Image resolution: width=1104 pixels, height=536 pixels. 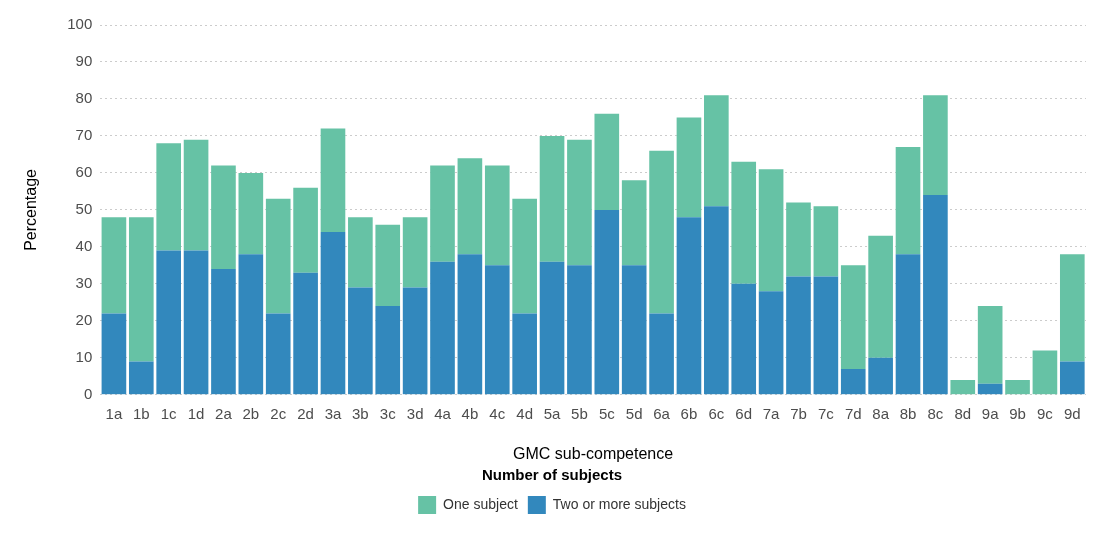 What do you see at coordinates (524, 413) in the screenshot?
I see `x-tick-label: 4d` at bounding box center [524, 413].